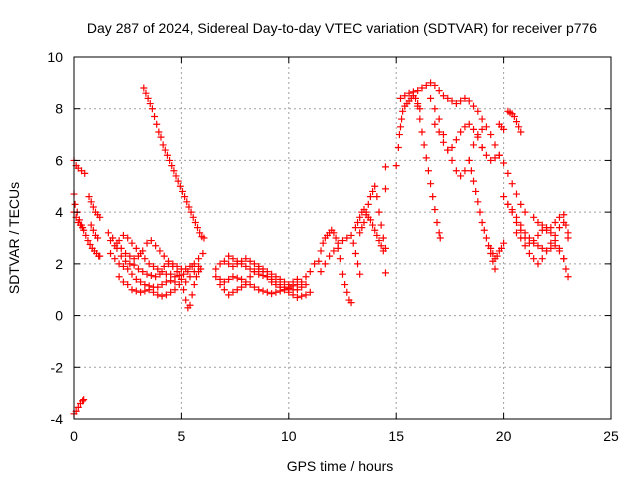 The image size is (640, 480). What do you see at coordinates (79, 166) in the screenshot?
I see `series-early-descent-a` at bounding box center [79, 166].